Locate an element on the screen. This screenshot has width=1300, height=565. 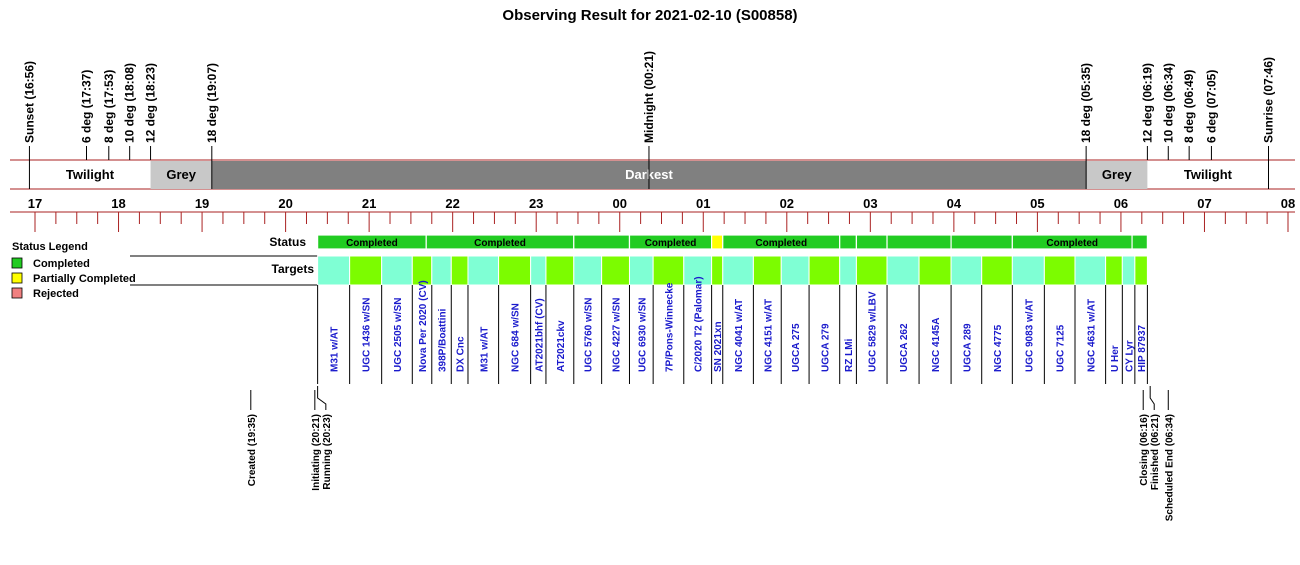
target-name-ugca-262: UGCA 262 is located at coordinates (904, 347).